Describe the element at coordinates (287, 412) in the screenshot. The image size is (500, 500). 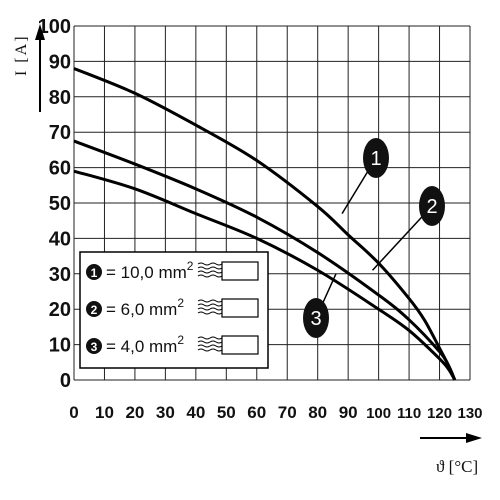
I see `x-tick-label: 70` at that location.